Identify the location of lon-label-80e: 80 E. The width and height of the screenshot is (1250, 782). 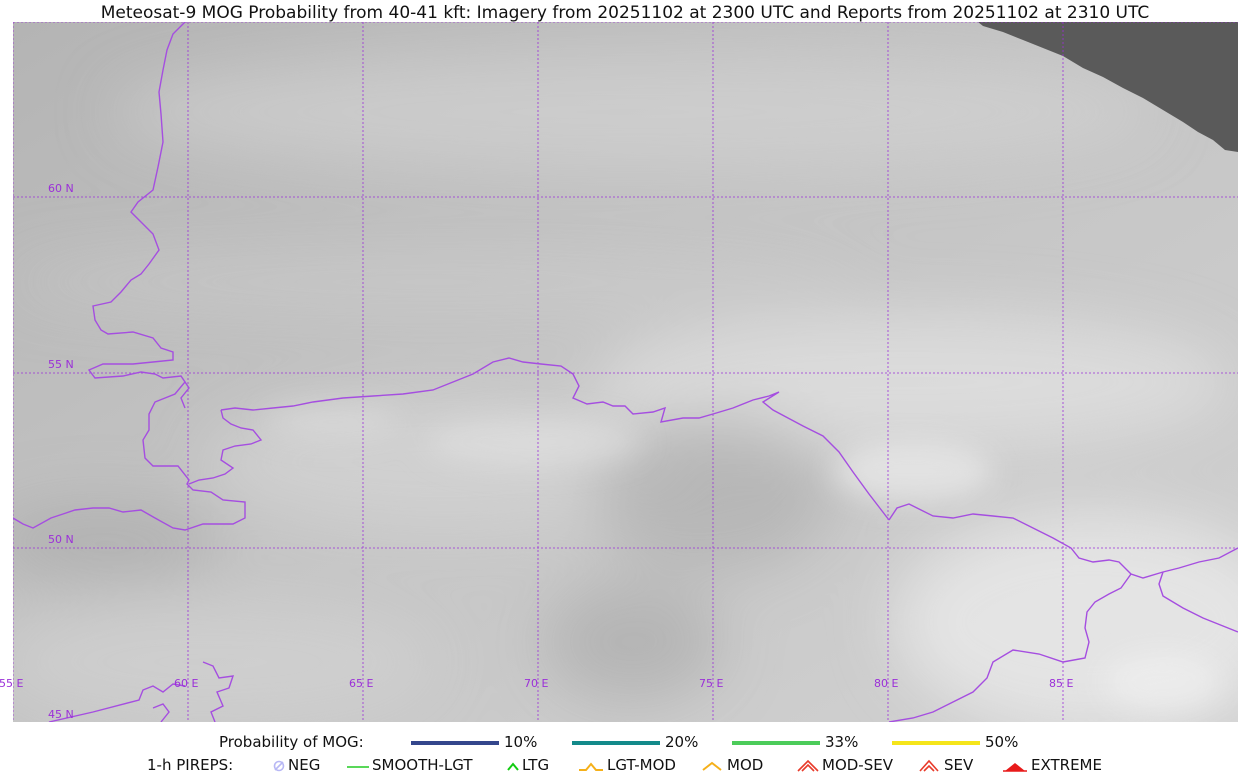
(886, 683).